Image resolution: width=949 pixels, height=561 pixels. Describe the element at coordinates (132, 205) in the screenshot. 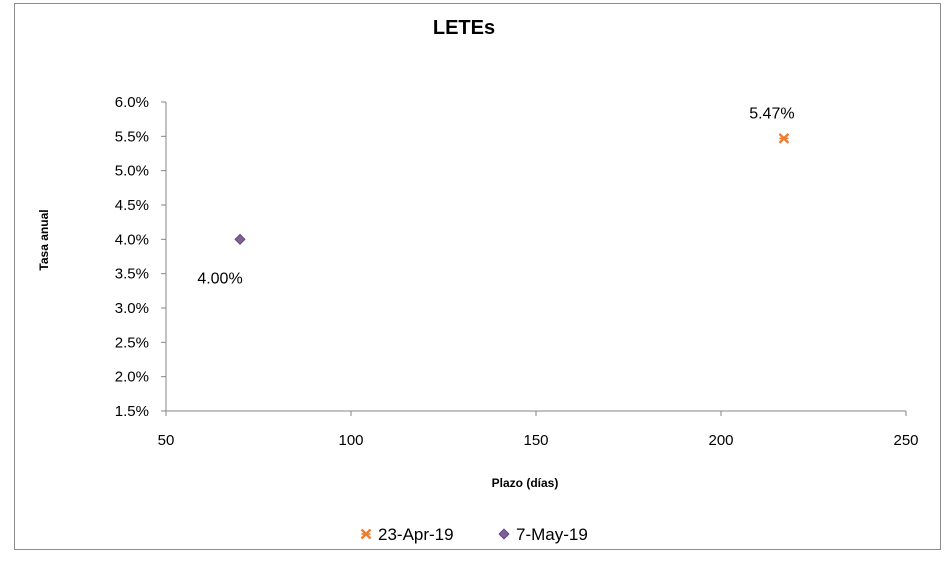

I see `y-tick-label: 4.5%` at that location.